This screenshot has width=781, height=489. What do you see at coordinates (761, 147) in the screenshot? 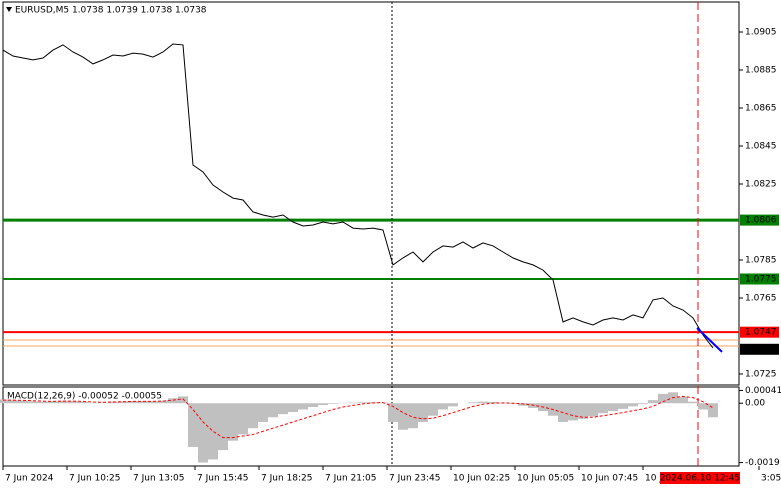
I see `y-tick-label: 1.0845` at bounding box center [761, 147].